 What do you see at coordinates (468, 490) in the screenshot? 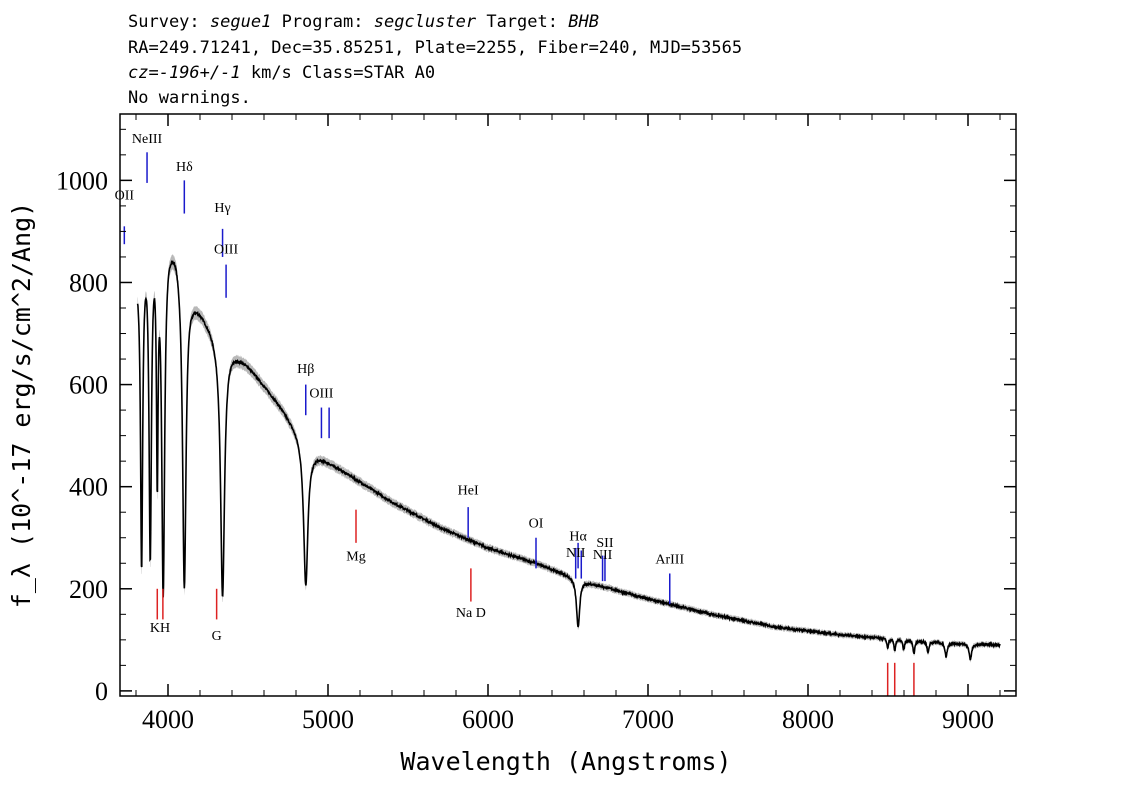
I see `emission-label: HeI` at bounding box center [468, 490].